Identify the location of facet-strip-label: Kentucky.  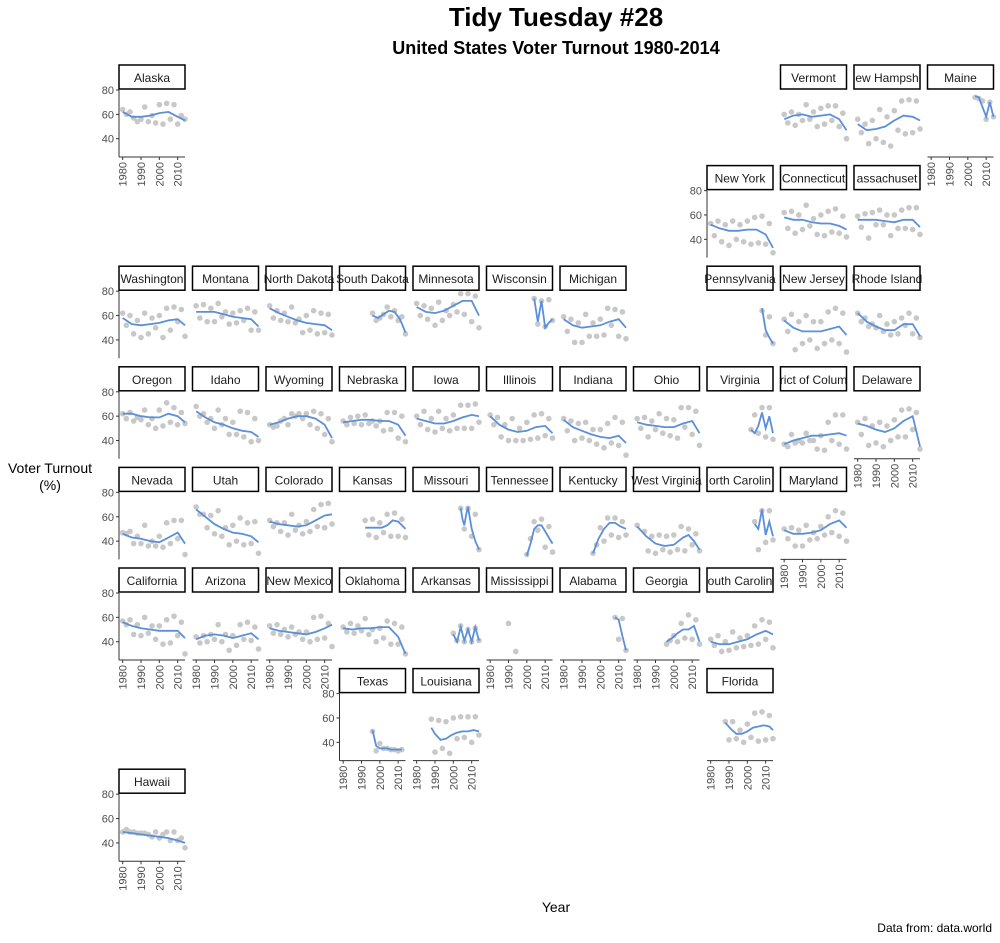
(592, 480).